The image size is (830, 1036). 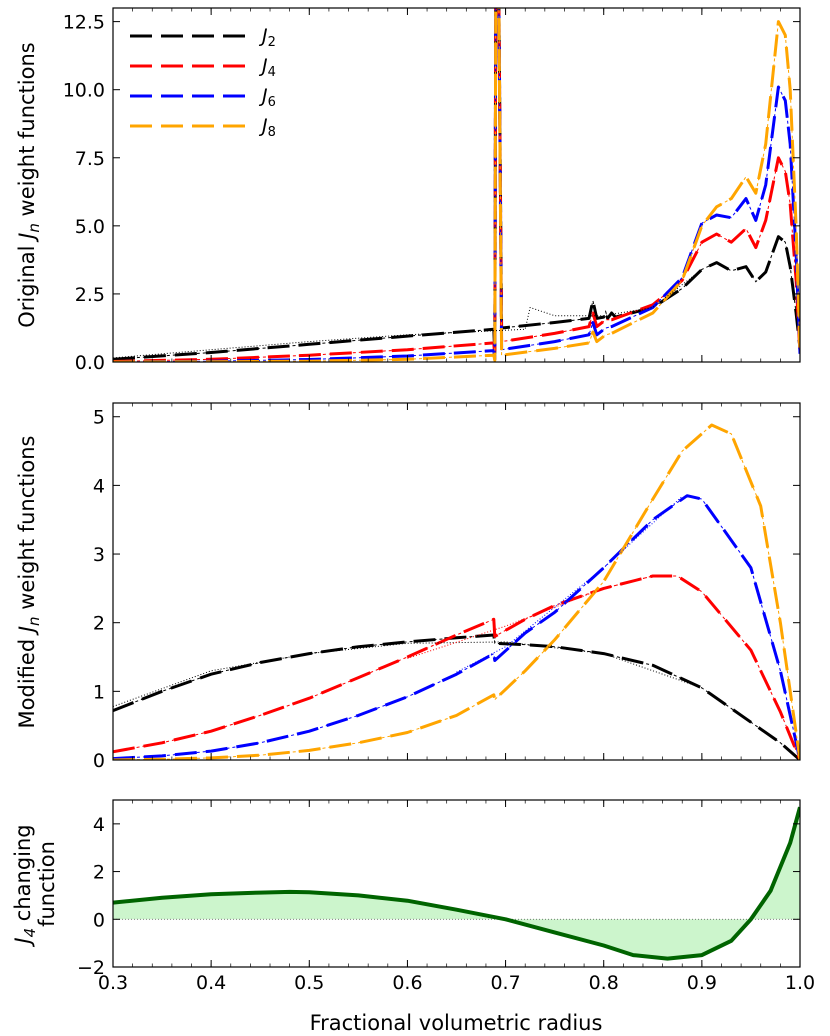 What do you see at coordinates (456, 1023) in the screenshot?
I see `x-axis-label: Fractional volumetric radius` at bounding box center [456, 1023].